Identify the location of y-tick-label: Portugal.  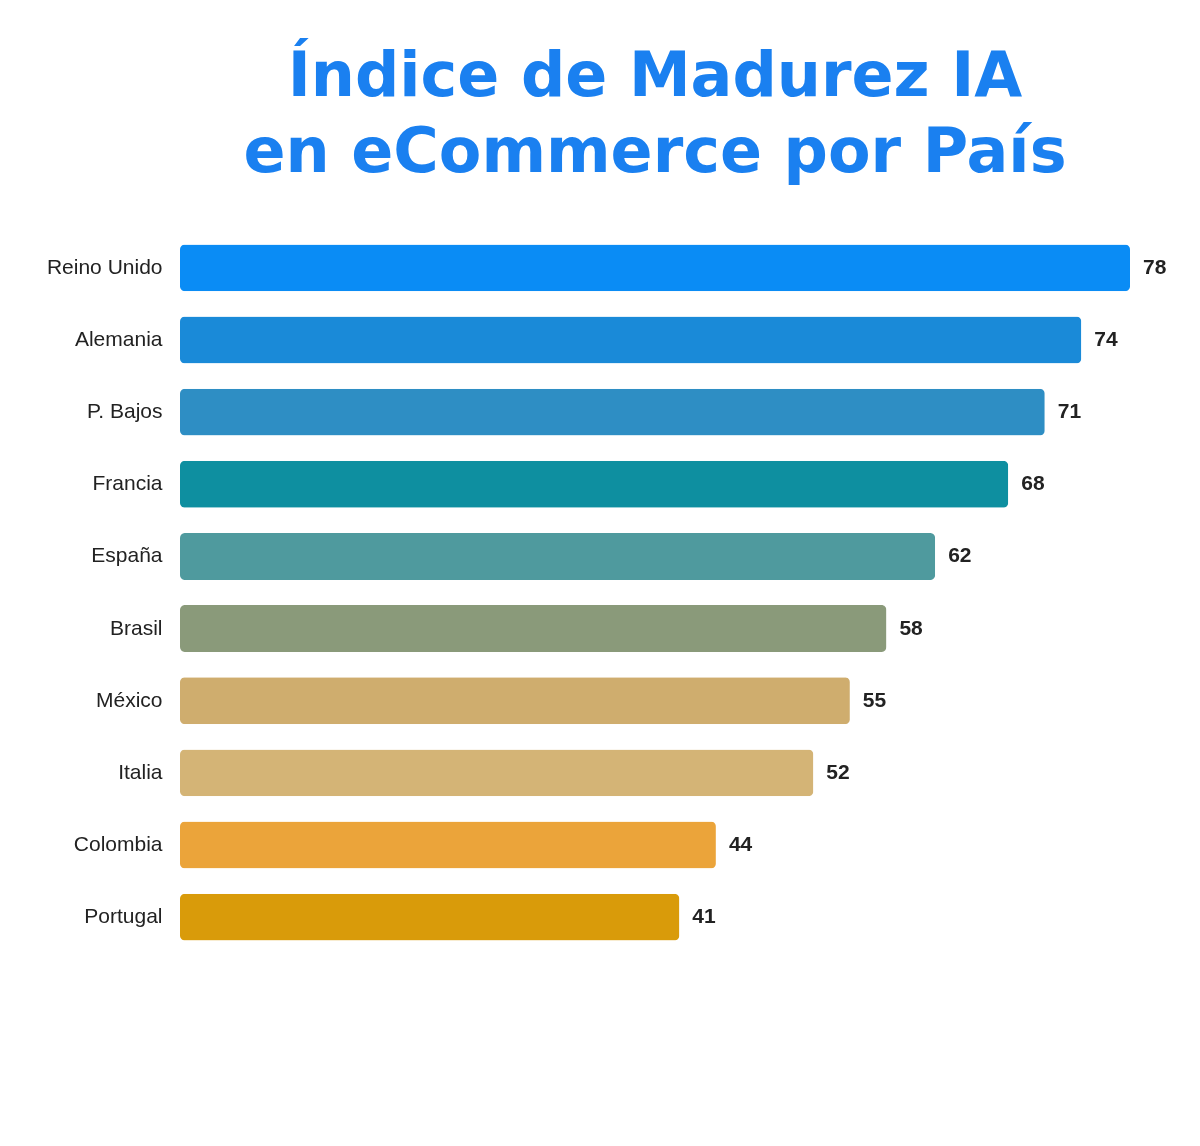
(123, 916).